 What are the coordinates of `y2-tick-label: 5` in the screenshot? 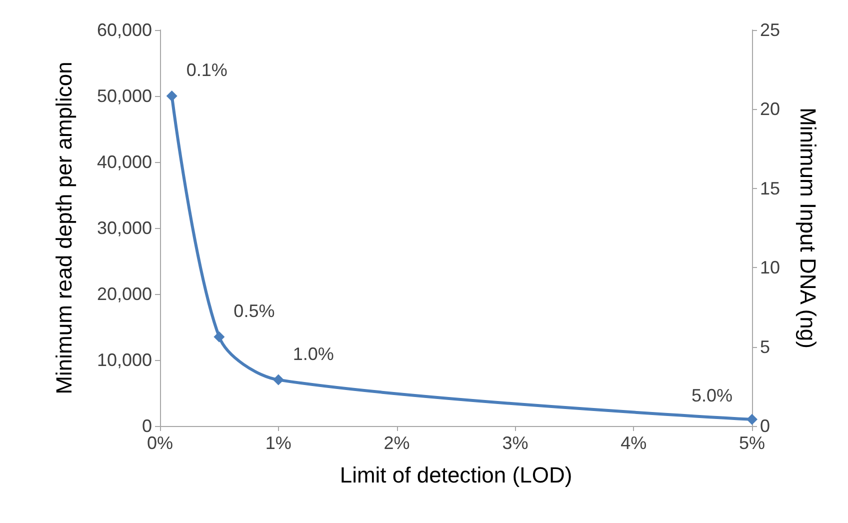 It's located at (765, 346).